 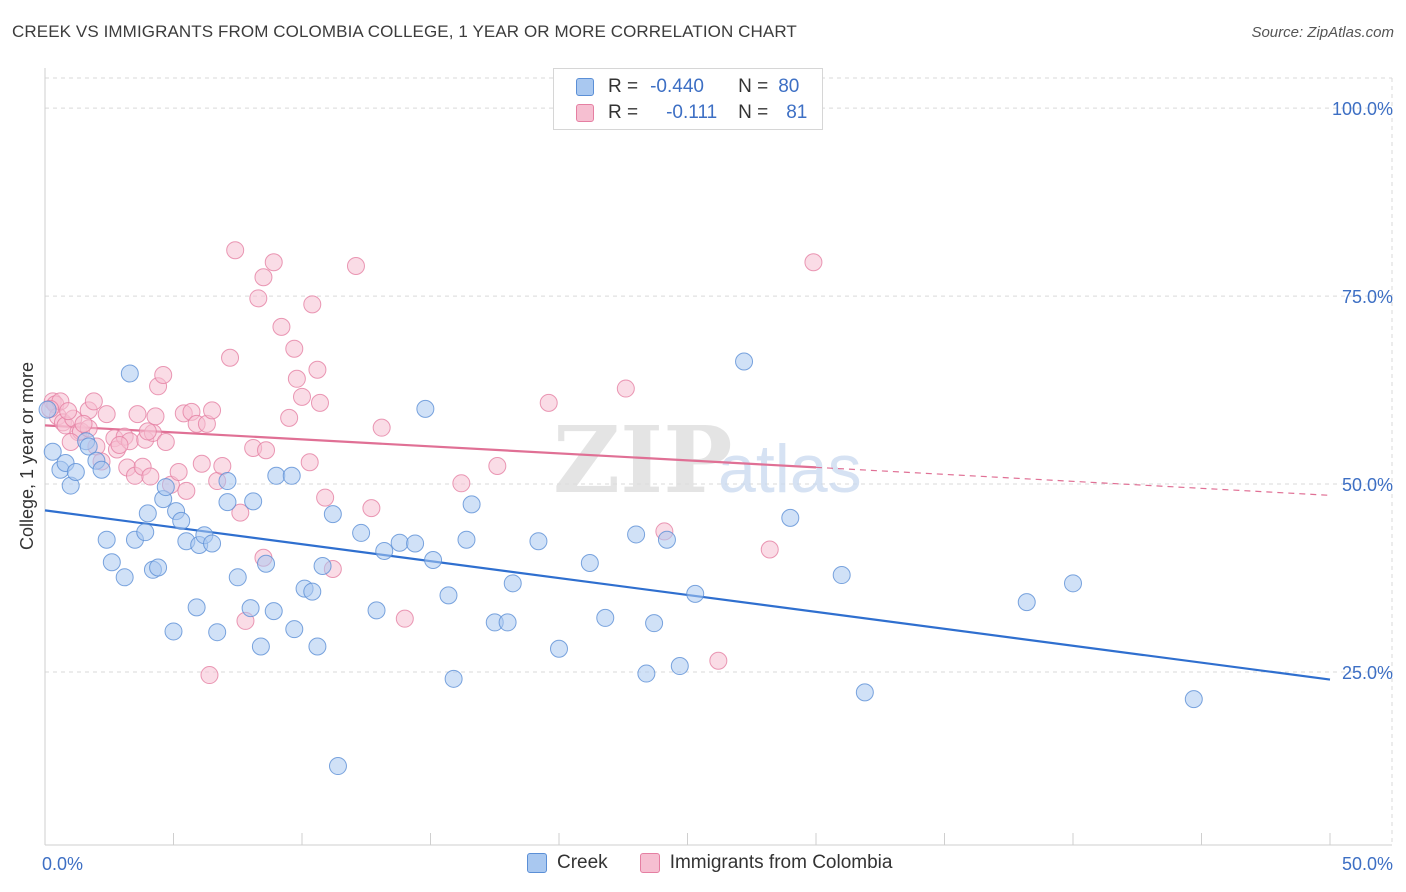 I want to click on correlation-legend: R = -0.440 N = 80 R = -0.111 N = 81, so click(x=688, y=99).